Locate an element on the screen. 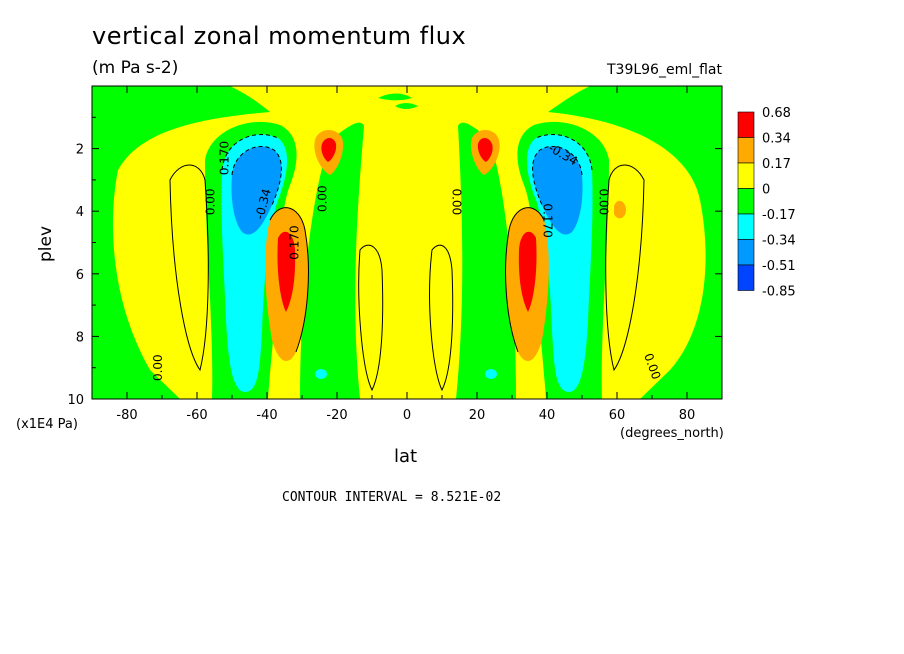  x-tick-label: -60 is located at coordinates (196, 415).